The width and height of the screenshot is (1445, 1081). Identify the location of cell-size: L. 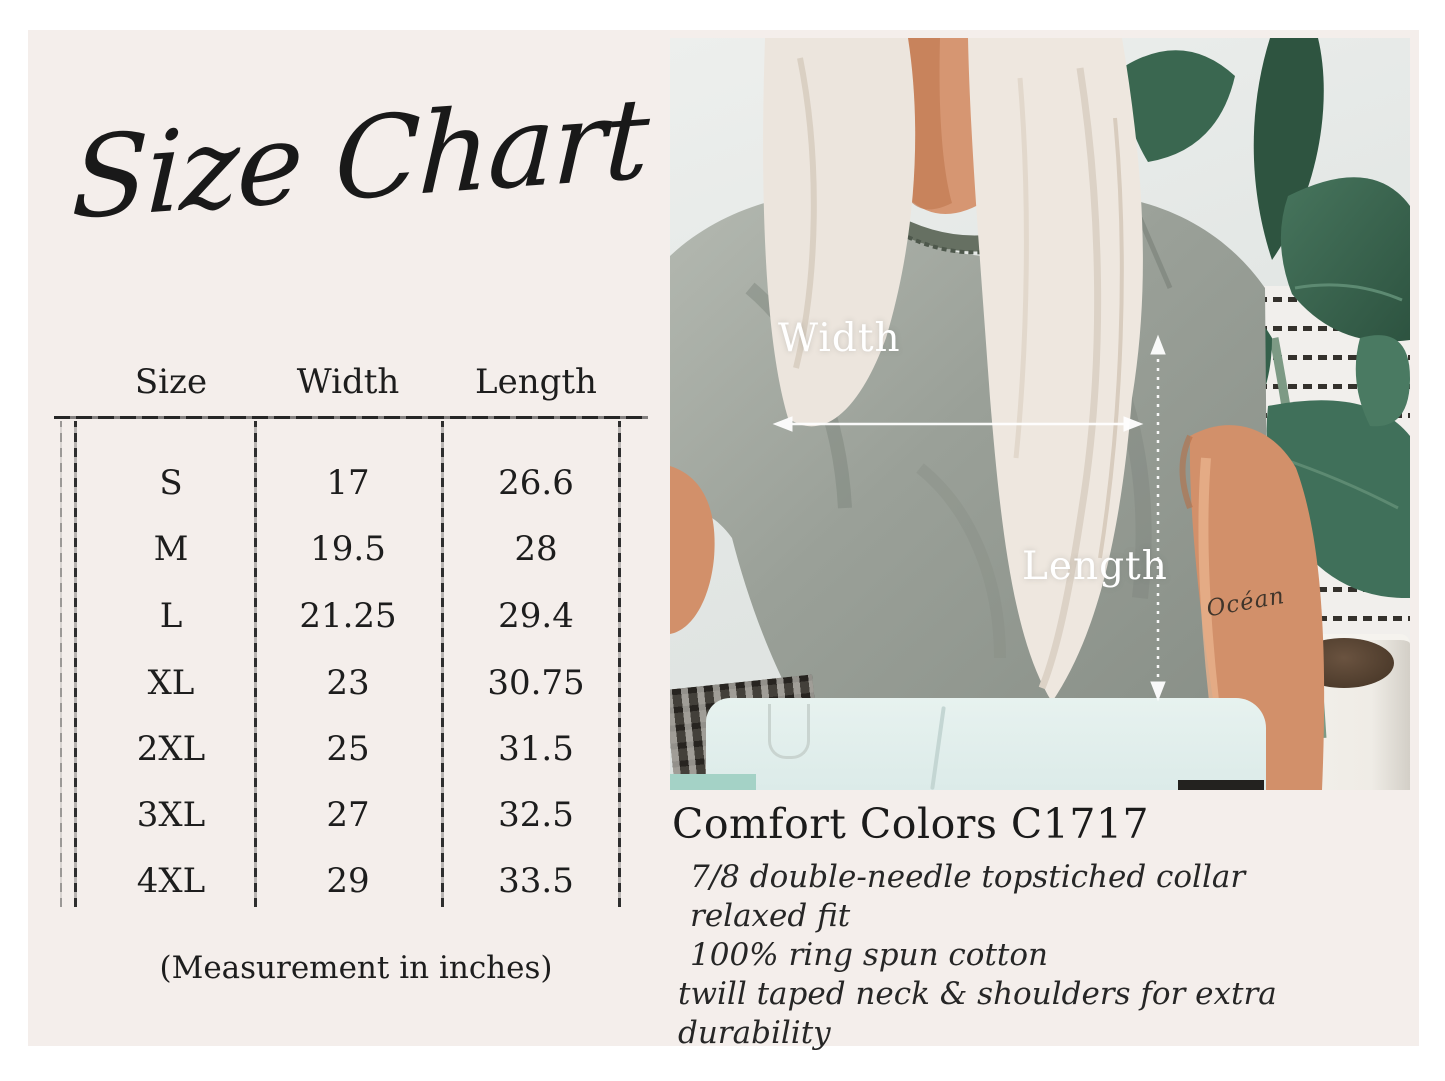
(171, 616).